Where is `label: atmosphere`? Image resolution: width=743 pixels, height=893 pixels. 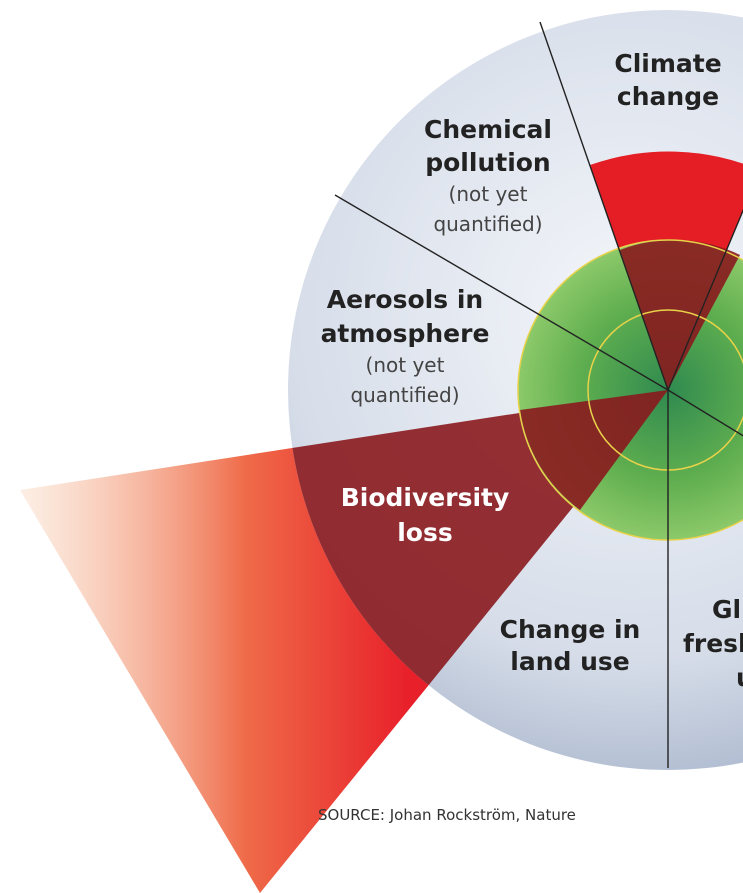
label: atmosphere is located at coordinates (405, 333).